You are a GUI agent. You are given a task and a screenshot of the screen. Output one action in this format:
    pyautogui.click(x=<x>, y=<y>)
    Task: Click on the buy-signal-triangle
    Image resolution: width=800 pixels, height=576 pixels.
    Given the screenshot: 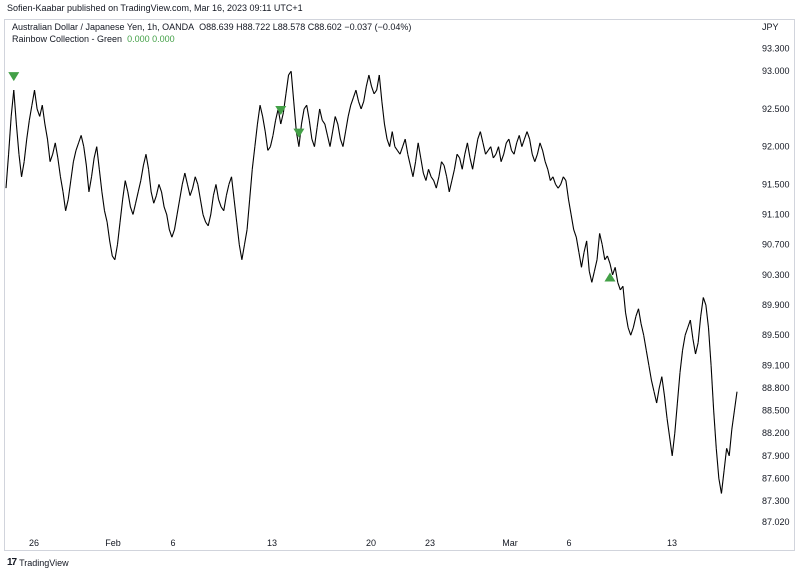 What is the action you would take?
    pyautogui.click(x=610, y=277)
    